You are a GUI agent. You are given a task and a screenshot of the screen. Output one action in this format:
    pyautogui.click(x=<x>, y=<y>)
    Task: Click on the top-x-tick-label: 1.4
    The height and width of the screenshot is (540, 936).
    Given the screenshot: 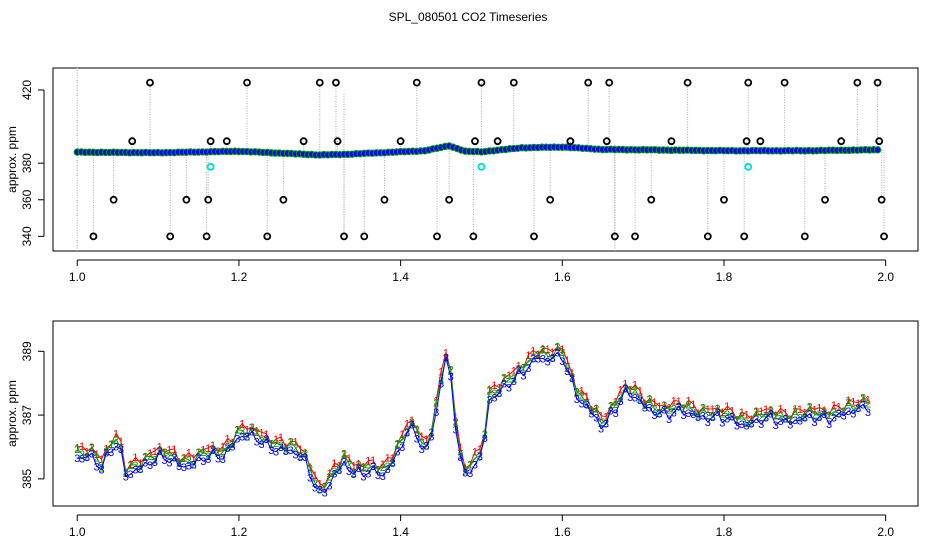 What is the action you would take?
    pyautogui.click(x=400, y=277)
    